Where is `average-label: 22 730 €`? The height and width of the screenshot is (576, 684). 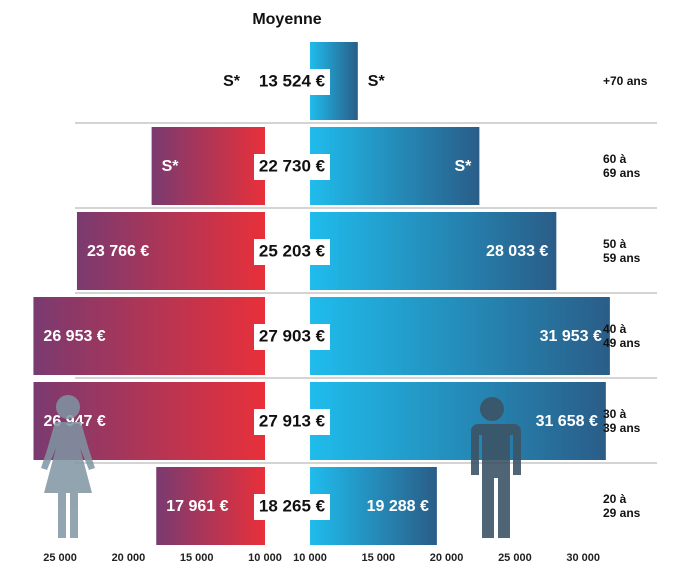 average-label: 22 730 € is located at coordinates (292, 165).